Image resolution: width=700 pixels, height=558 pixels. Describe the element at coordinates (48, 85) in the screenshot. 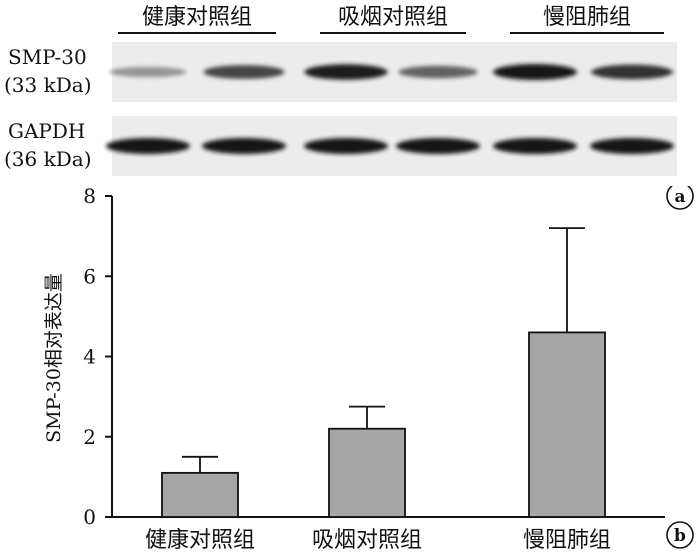

I see `blot-protein-size: (33 kDa)` at that location.